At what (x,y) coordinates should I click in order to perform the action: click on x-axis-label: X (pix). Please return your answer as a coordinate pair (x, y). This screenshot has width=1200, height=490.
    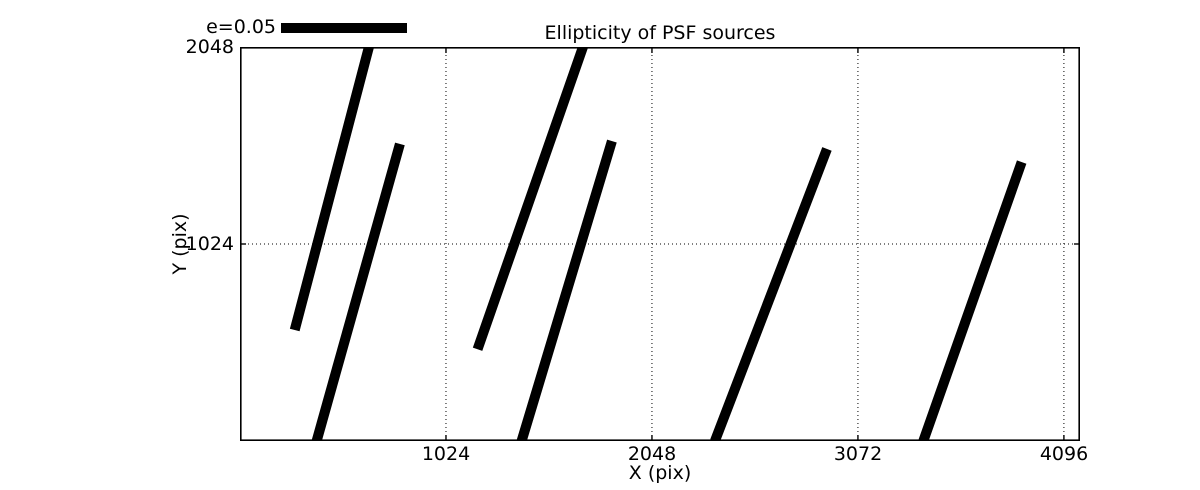
    Looking at the image, I should click on (660, 473).